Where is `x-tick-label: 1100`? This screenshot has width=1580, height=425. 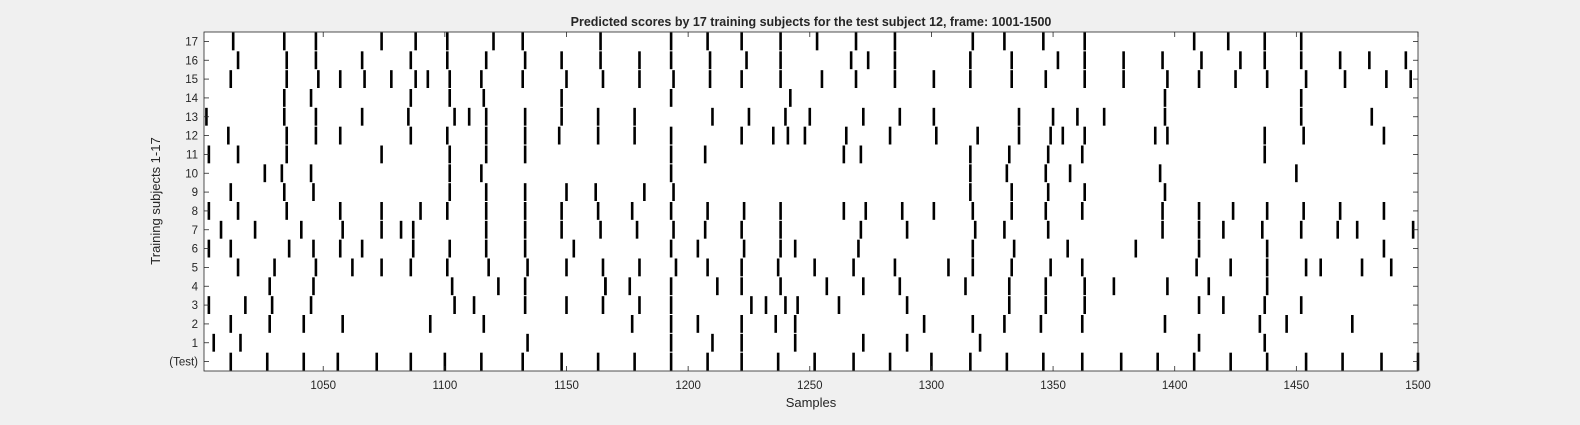
x-tick-label: 1100 is located at coordinates (444, 386).